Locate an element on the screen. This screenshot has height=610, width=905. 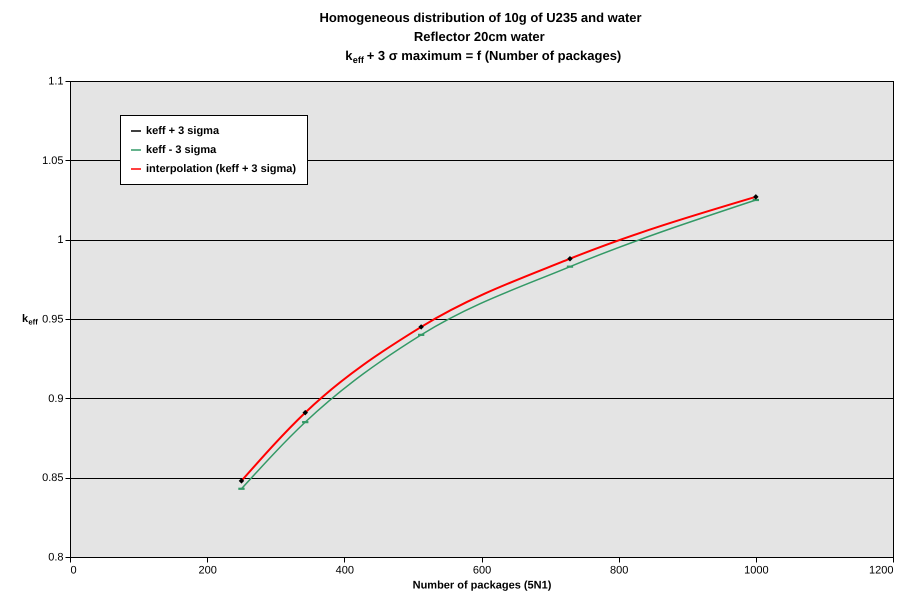
y-tick-label: 0.95 is located at coordinates (53, 320).